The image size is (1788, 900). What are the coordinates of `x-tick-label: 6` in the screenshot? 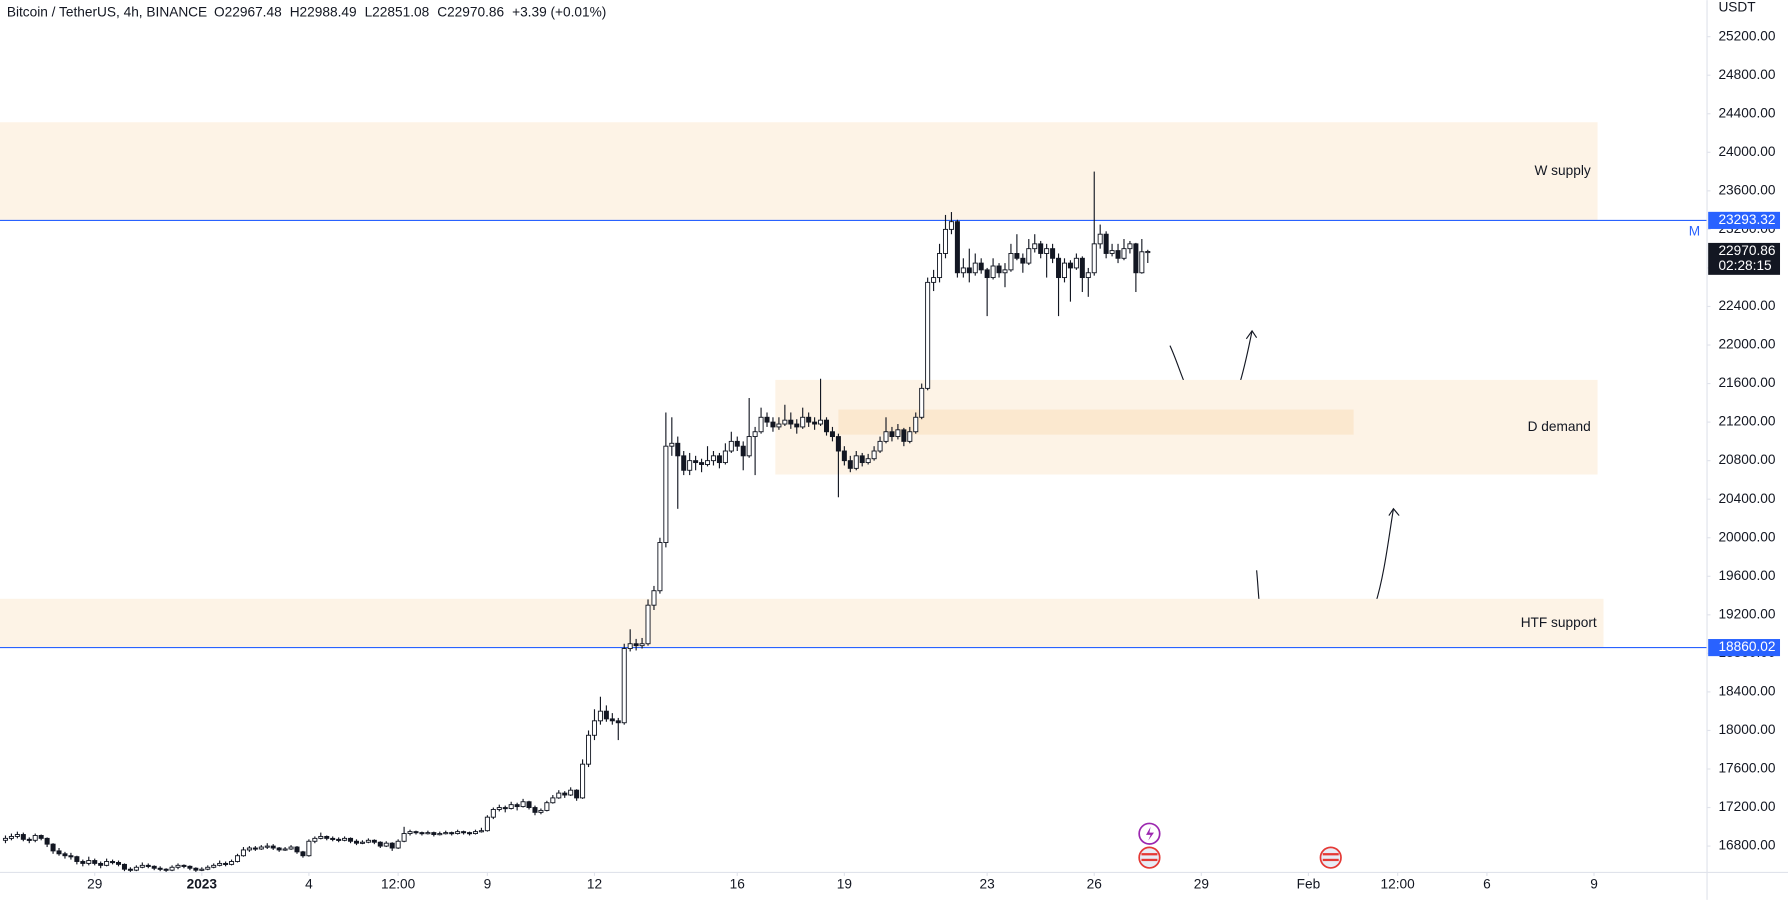 It's located at (1487, 884).